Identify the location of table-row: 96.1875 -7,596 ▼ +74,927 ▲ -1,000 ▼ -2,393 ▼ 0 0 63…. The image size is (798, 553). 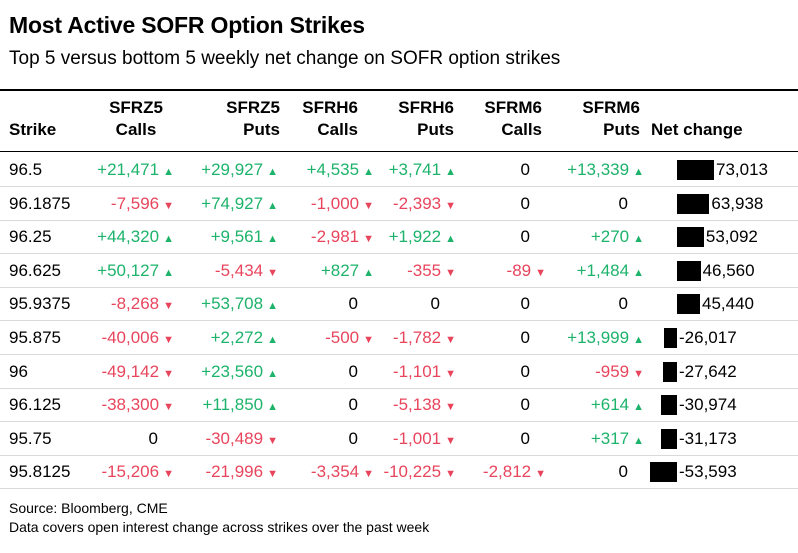
(399, 204).